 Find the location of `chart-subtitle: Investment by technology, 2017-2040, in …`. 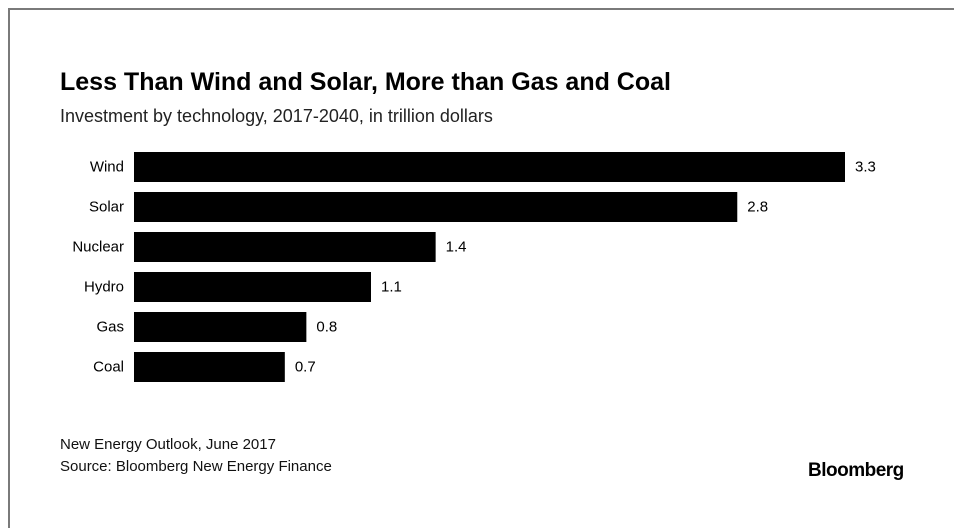

chart-subtitle: Investment by technology, 2017-2040, in … is located at coordinates (276, 116).